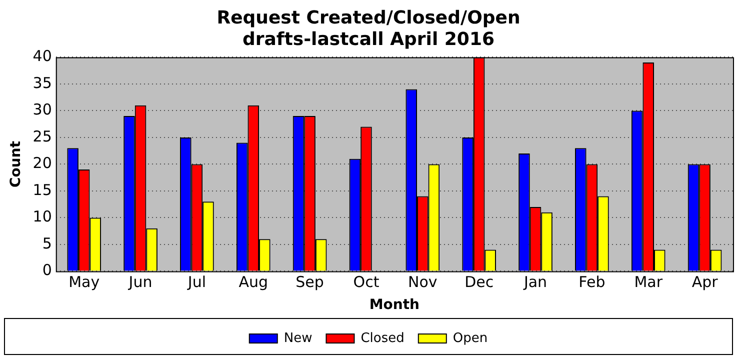  Describe the element at coordinates (649, 282) in the screenshot. I see `x-tick-label: Mar` at that location.